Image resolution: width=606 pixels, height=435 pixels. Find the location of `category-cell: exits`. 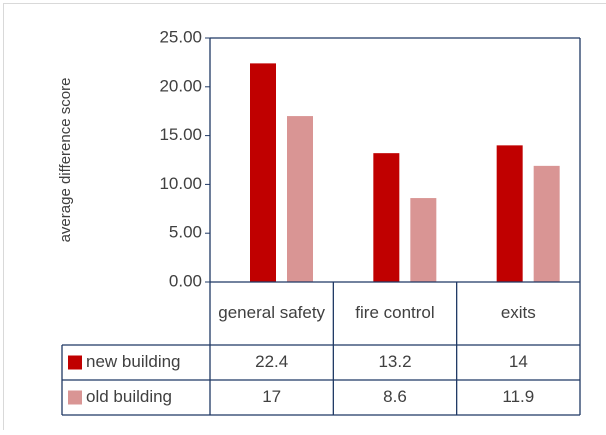

category-cell: exits is located at coordinates (518, 313).